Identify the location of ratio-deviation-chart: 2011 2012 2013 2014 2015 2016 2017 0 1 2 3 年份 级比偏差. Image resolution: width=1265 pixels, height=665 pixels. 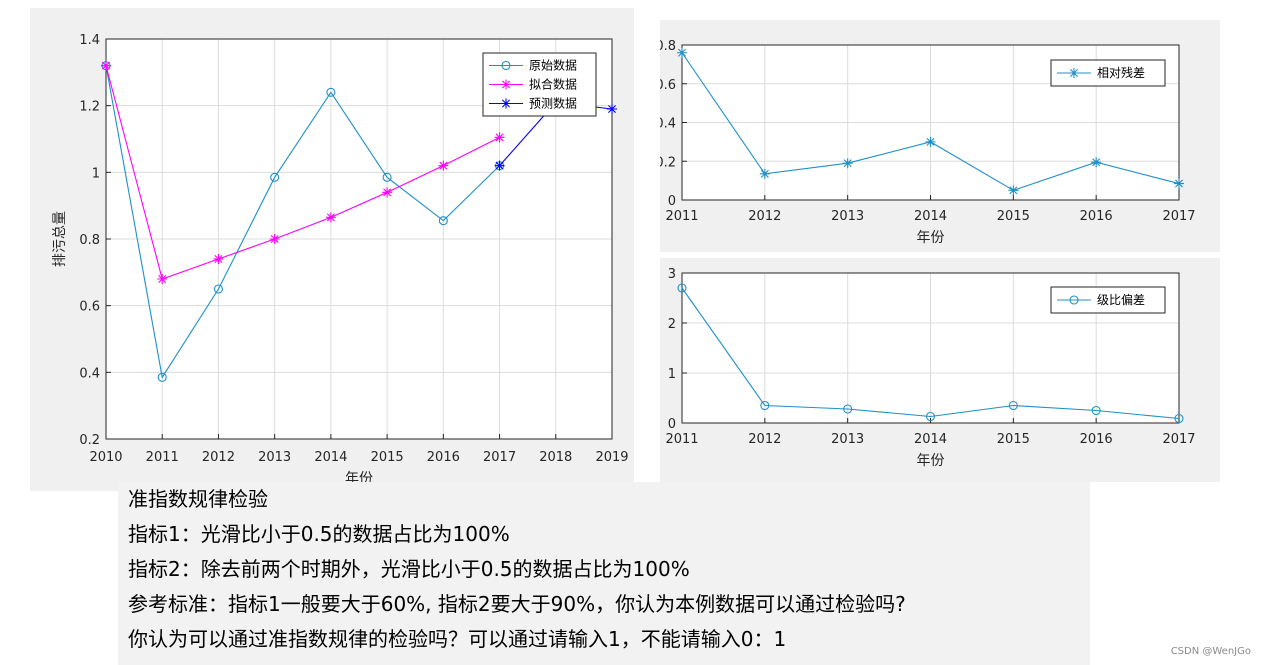
(930, 368).